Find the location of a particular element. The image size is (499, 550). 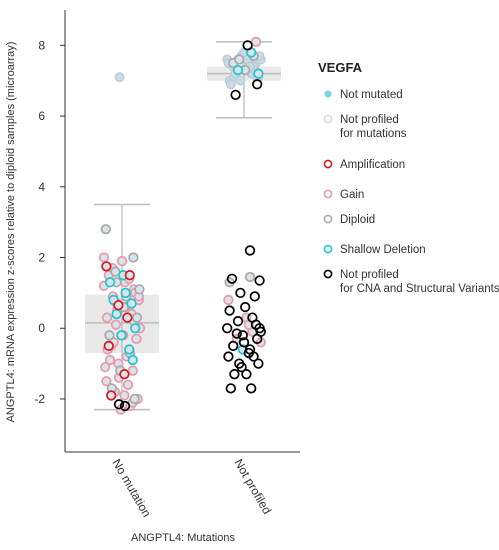

x-tick-label: Not profiled is located at coordinates (252, 487).